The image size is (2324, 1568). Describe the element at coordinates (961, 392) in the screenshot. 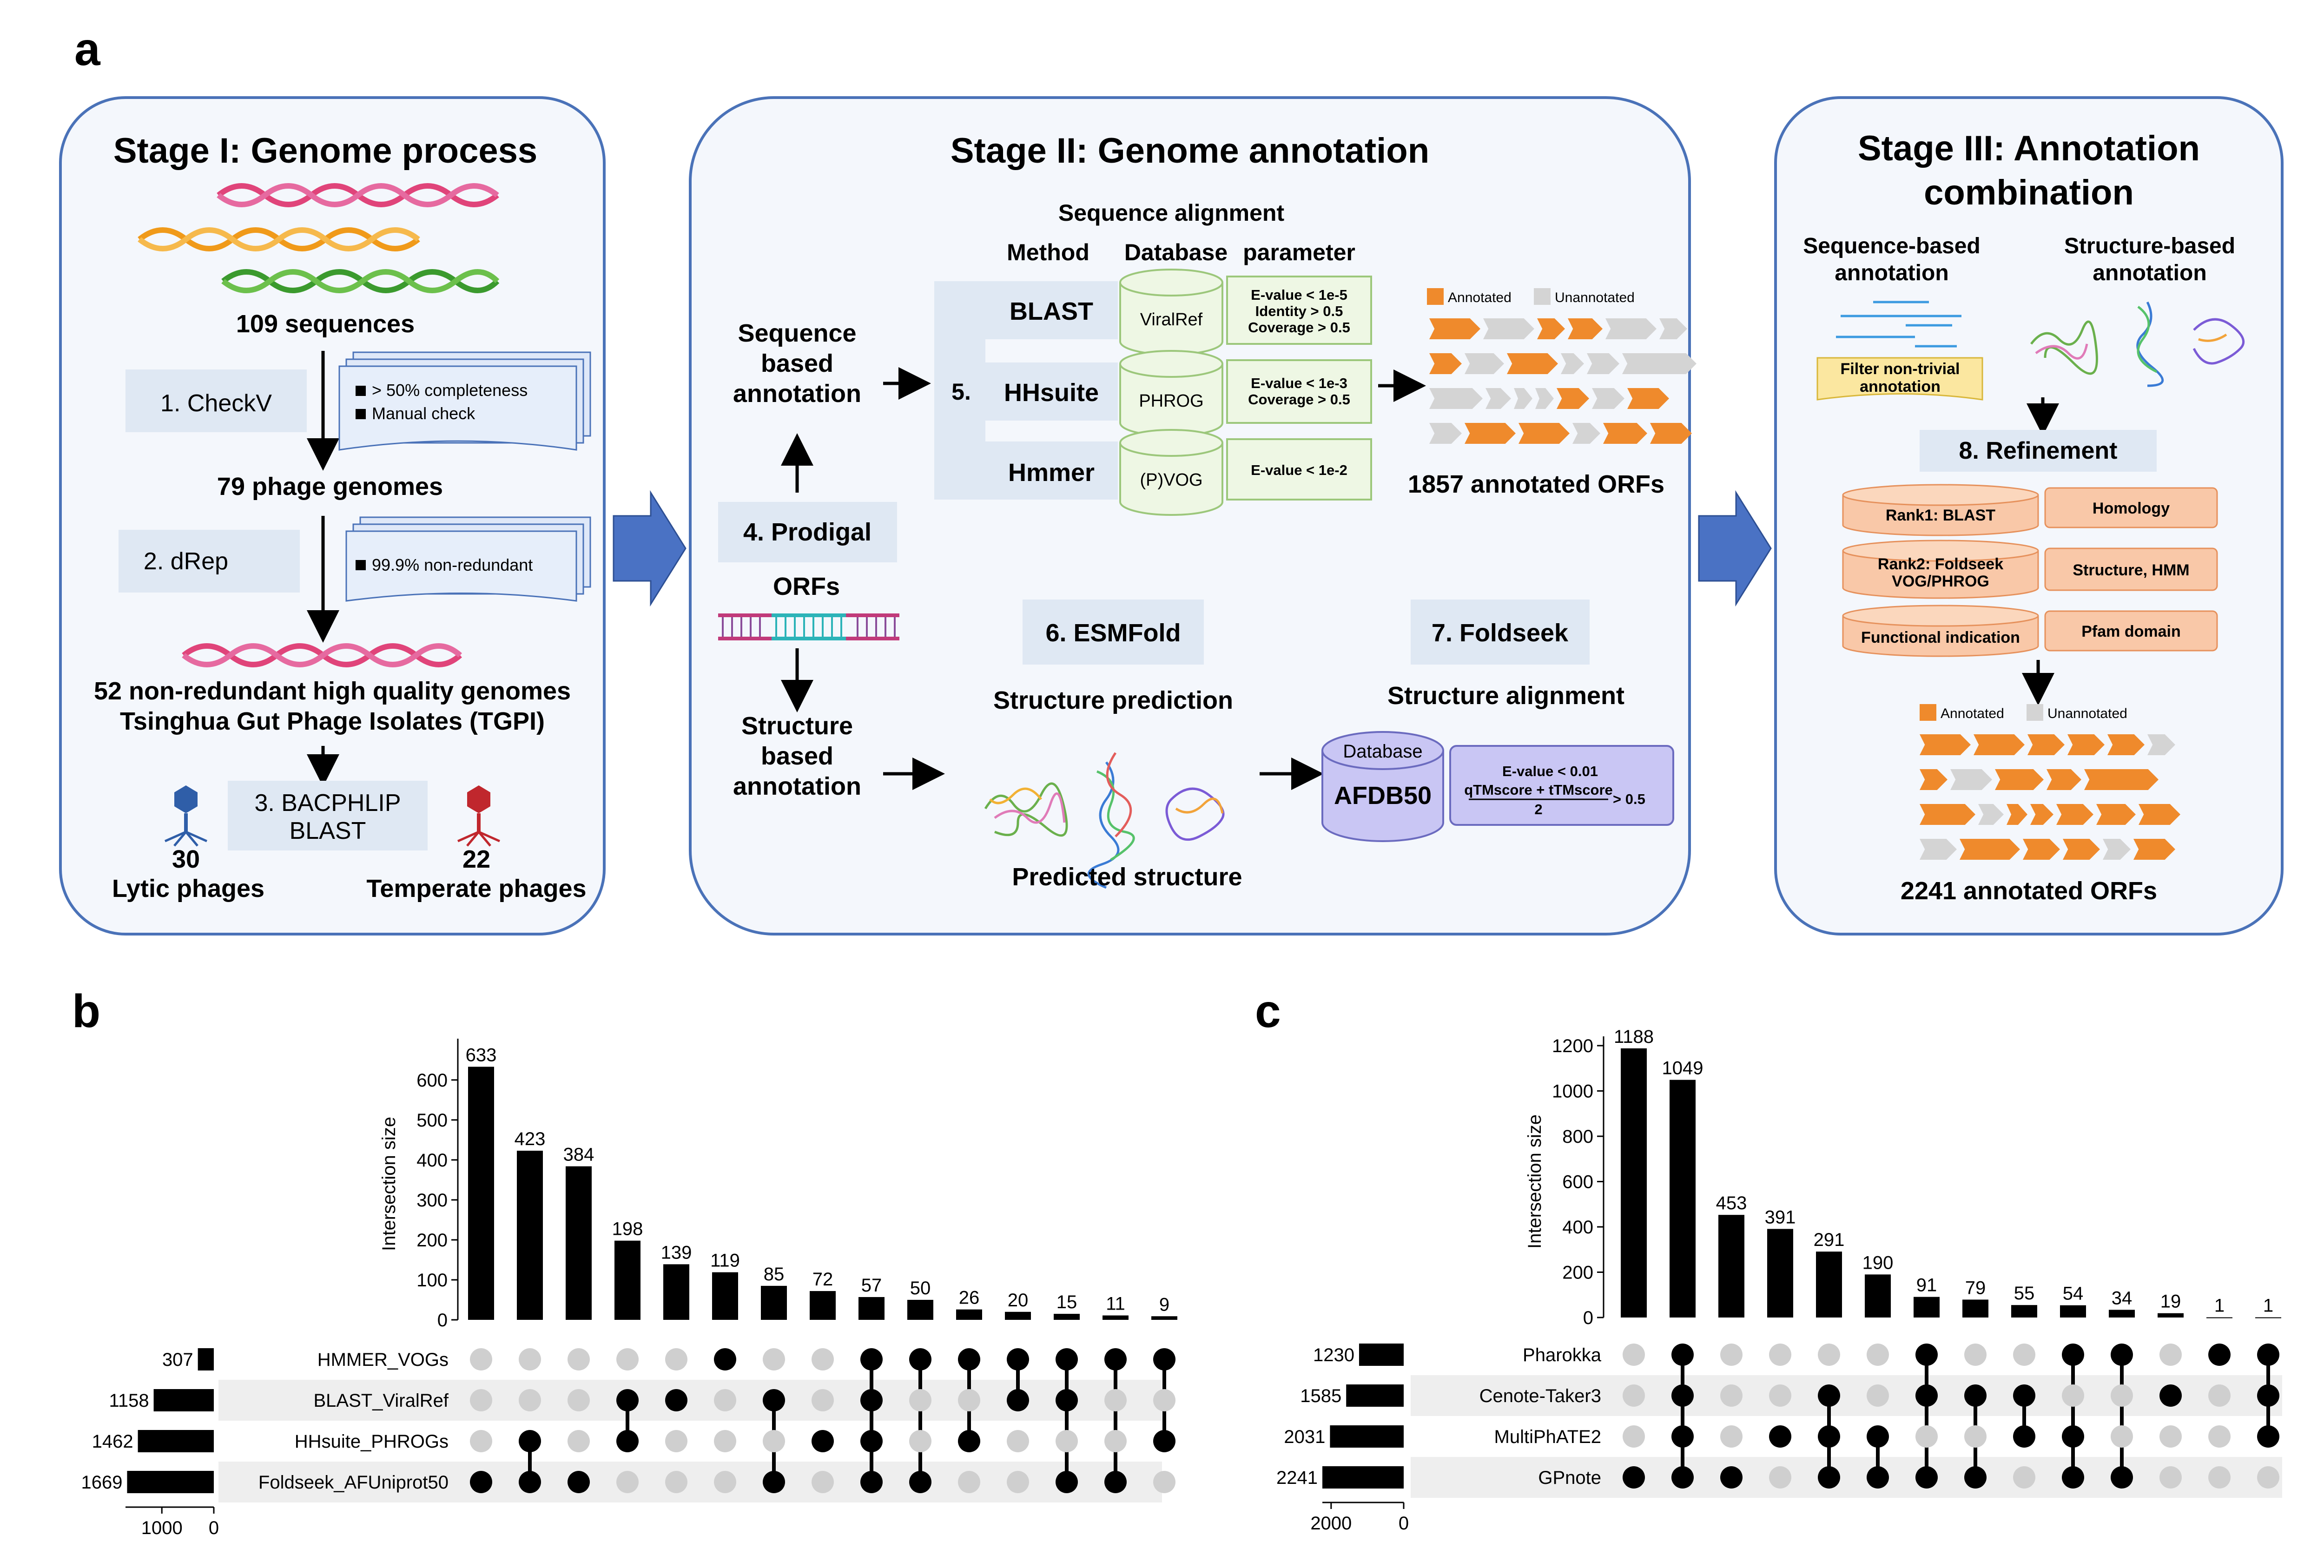

I see `step5-label: 5.` at that location.